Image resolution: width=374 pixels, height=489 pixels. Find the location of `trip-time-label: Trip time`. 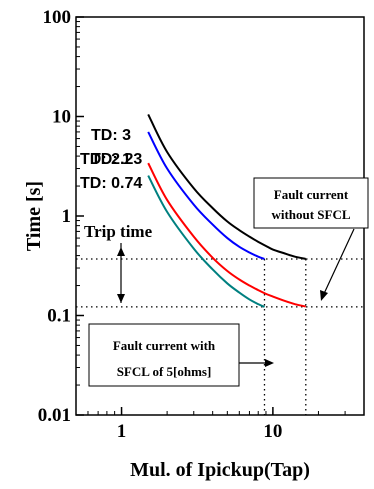

trip-time-label: Trip time is located at coordinates (118, 231).